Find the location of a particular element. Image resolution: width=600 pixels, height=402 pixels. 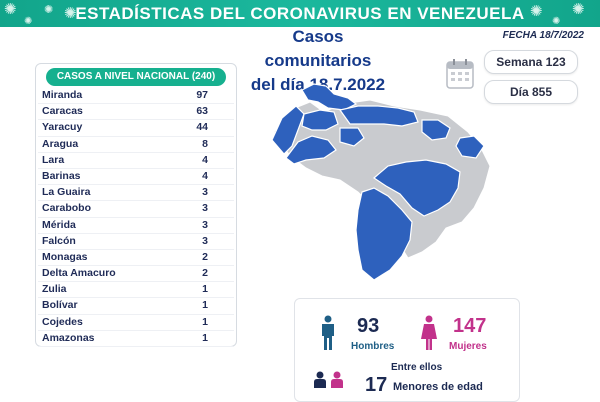

week-counter: Semana 123 is located at coordinates (531, 62).